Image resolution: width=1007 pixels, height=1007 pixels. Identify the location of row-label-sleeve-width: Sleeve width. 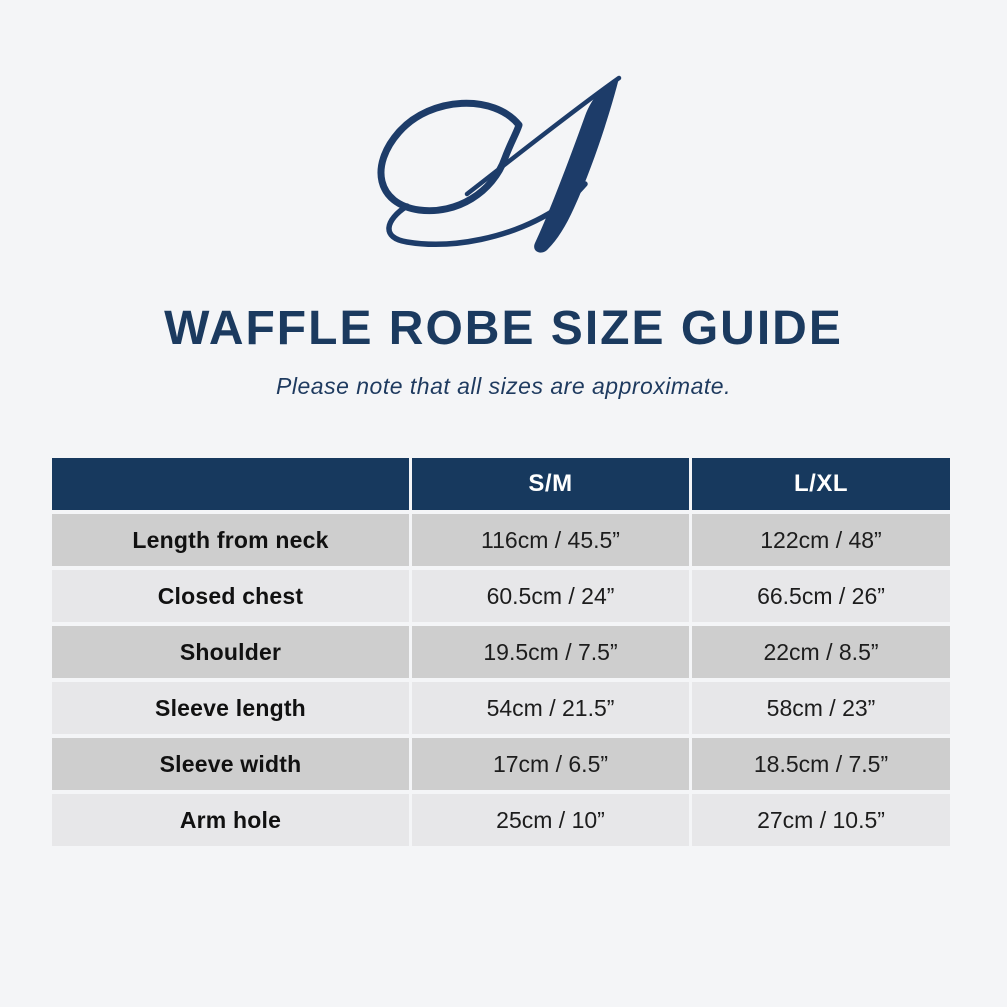
(230, 764).